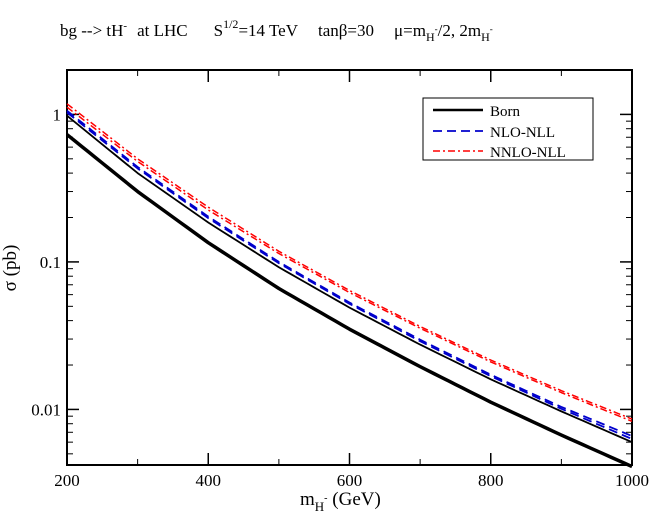 The image size is (654, 519). I want to click on legend: Born NLO-NLL NNLO-NLL, so click(508, 129).